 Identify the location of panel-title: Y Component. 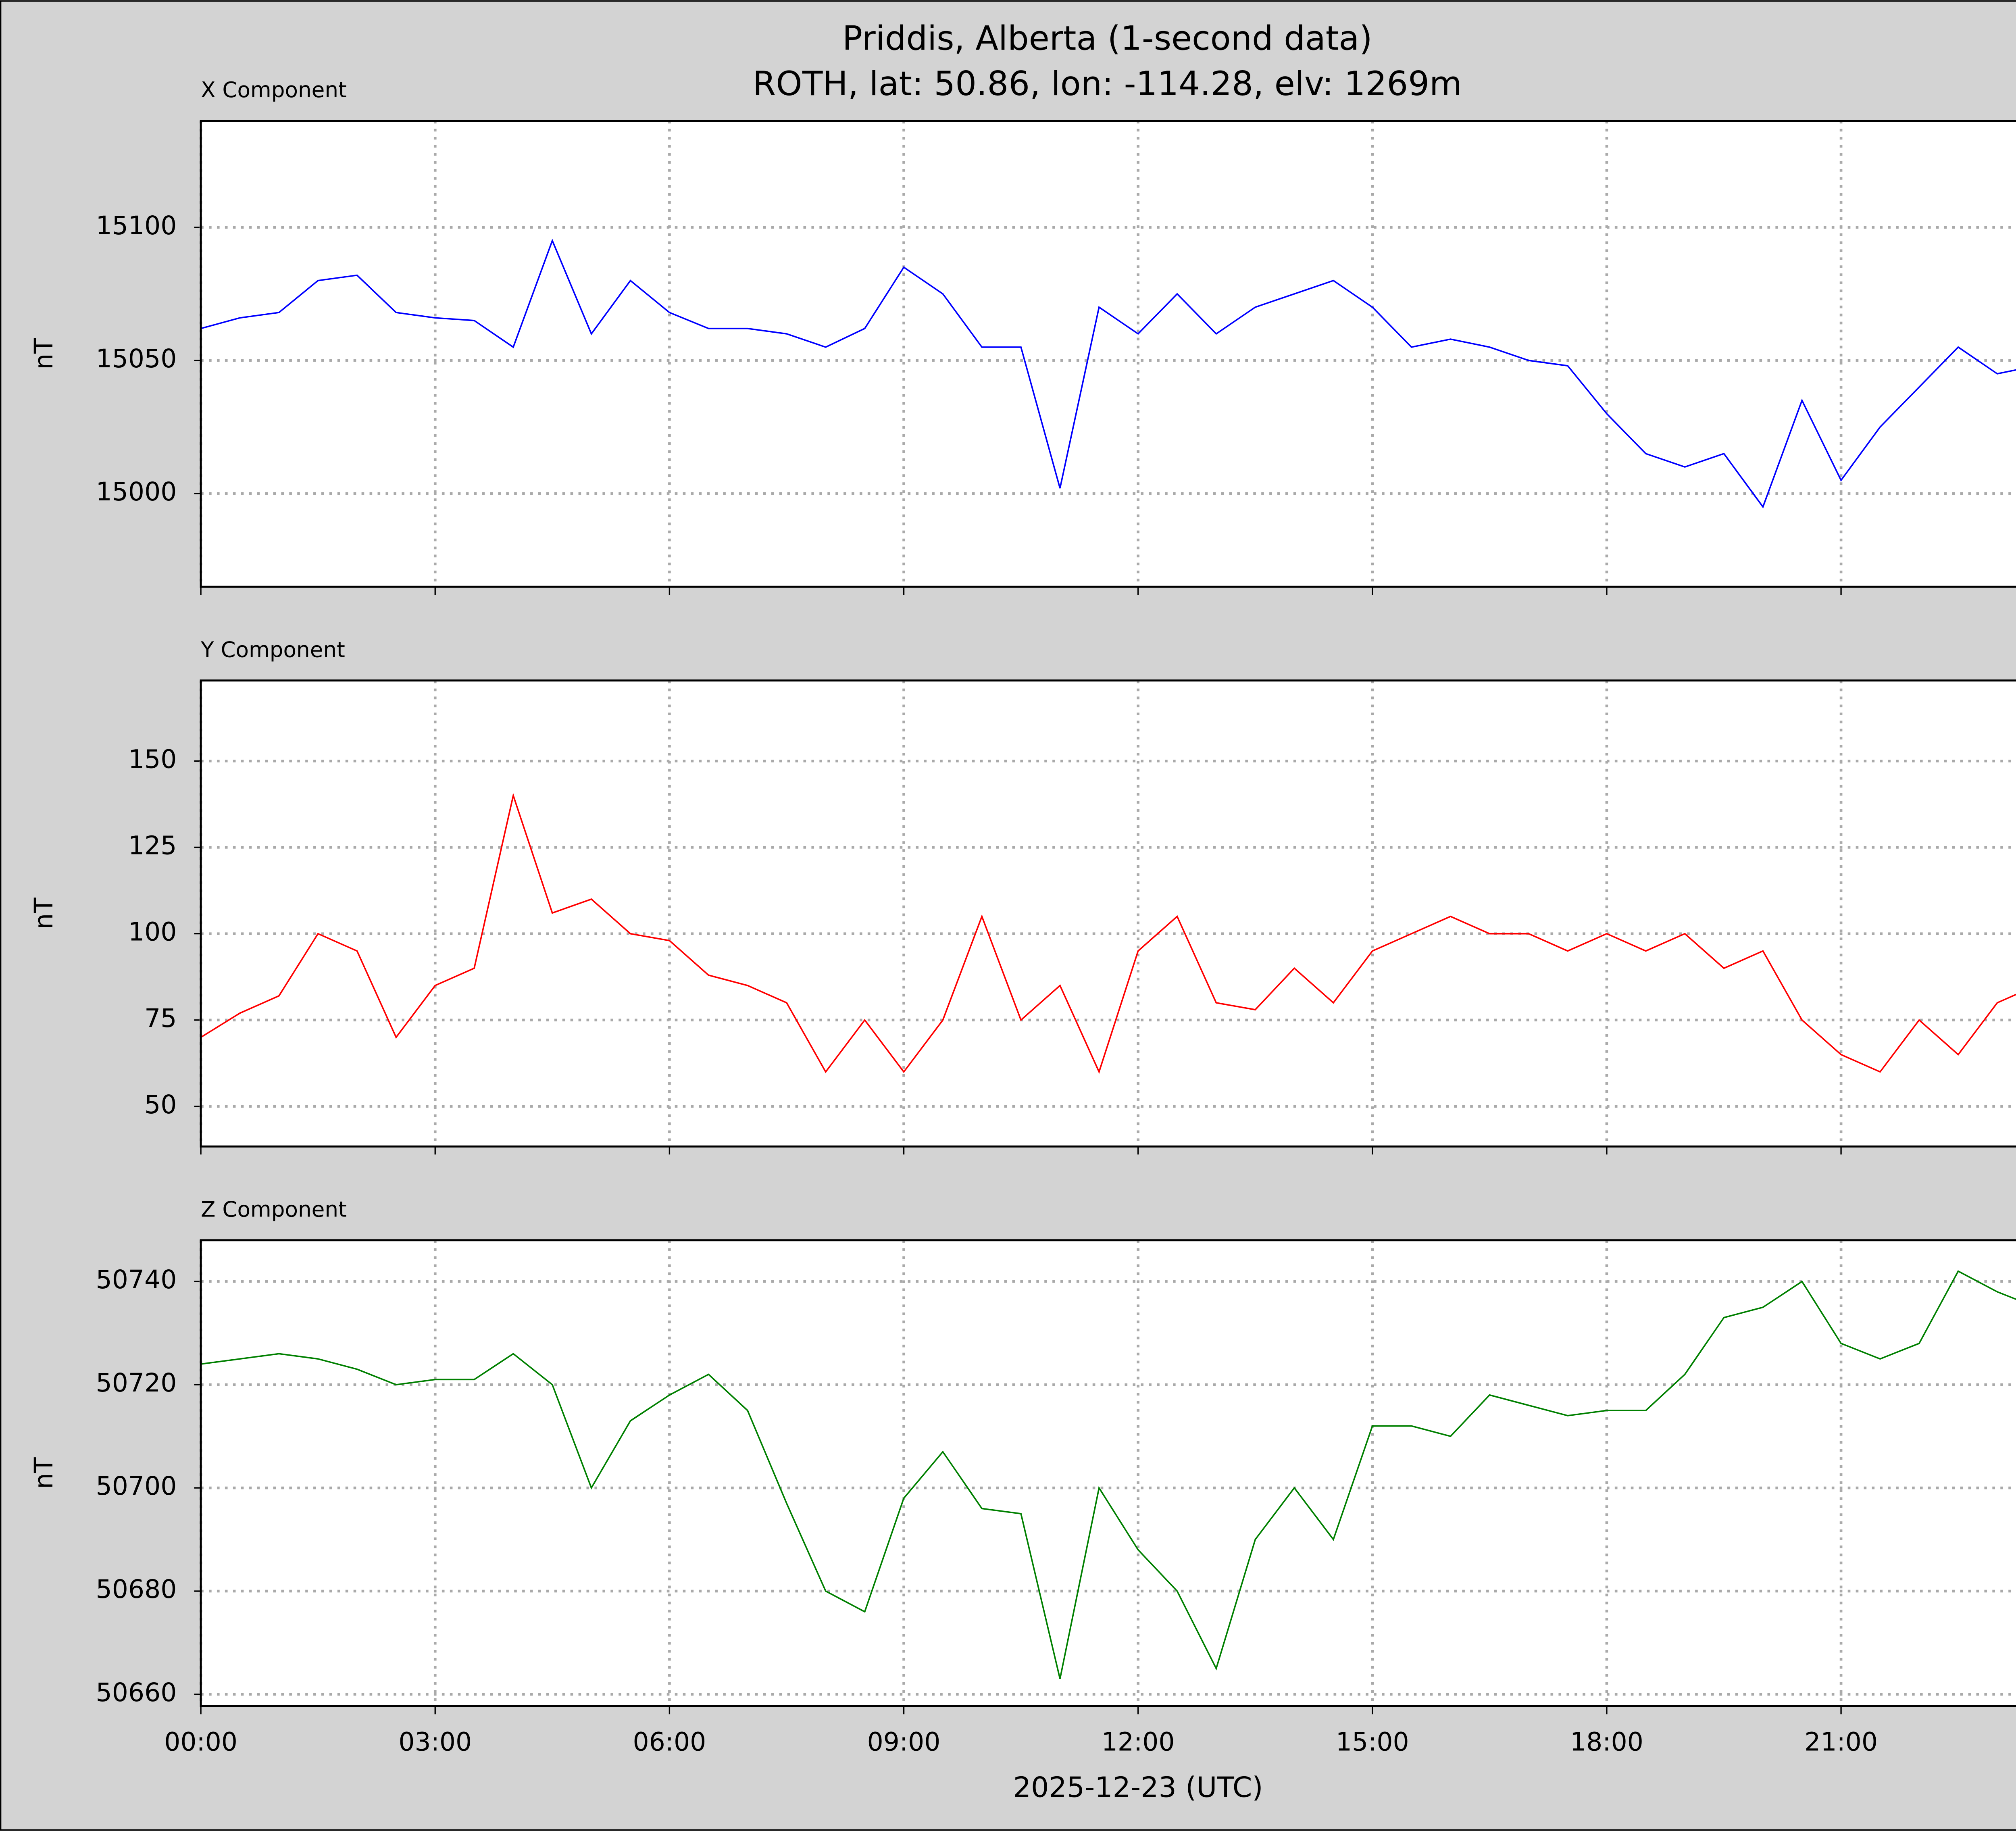
(272, 649).